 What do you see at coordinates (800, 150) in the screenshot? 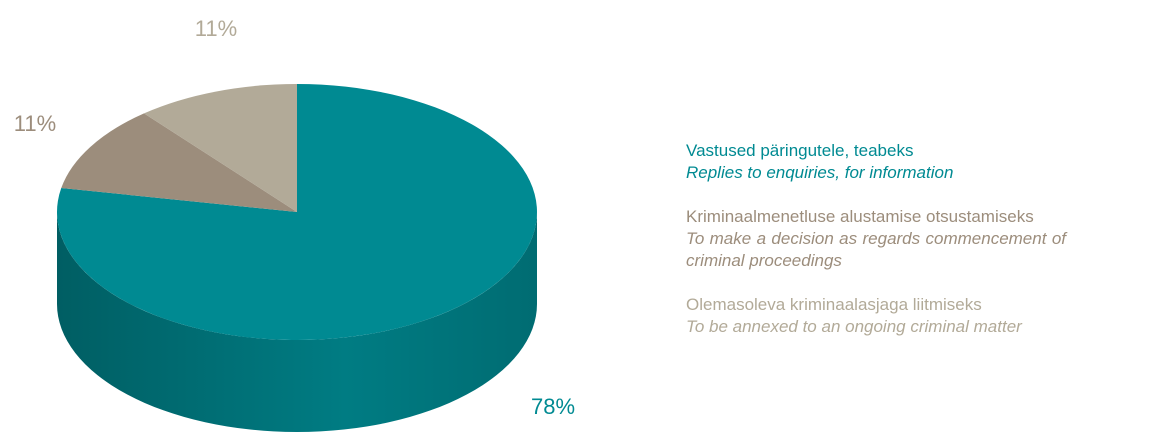
I see `legend-label: Vastused päringutele, teabeks` at bounding box center [800, 150].